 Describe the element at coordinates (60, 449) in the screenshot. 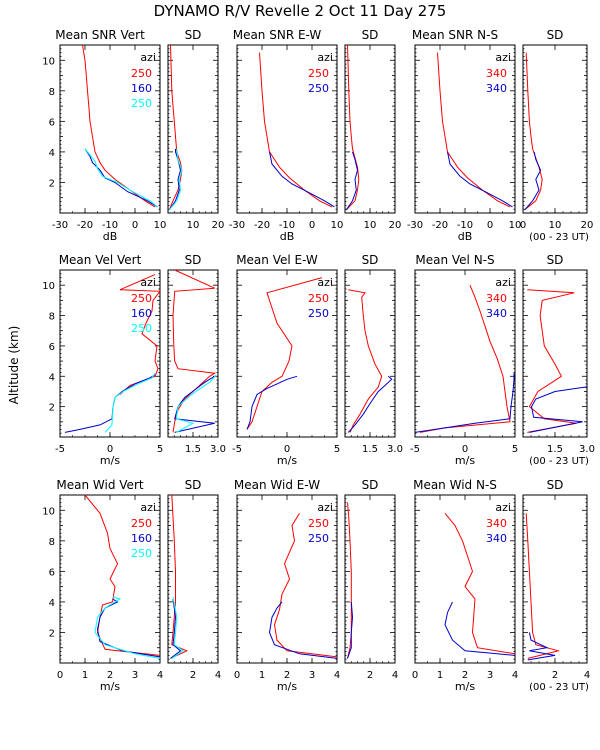

I see `x-tick-label: -5` at that location.